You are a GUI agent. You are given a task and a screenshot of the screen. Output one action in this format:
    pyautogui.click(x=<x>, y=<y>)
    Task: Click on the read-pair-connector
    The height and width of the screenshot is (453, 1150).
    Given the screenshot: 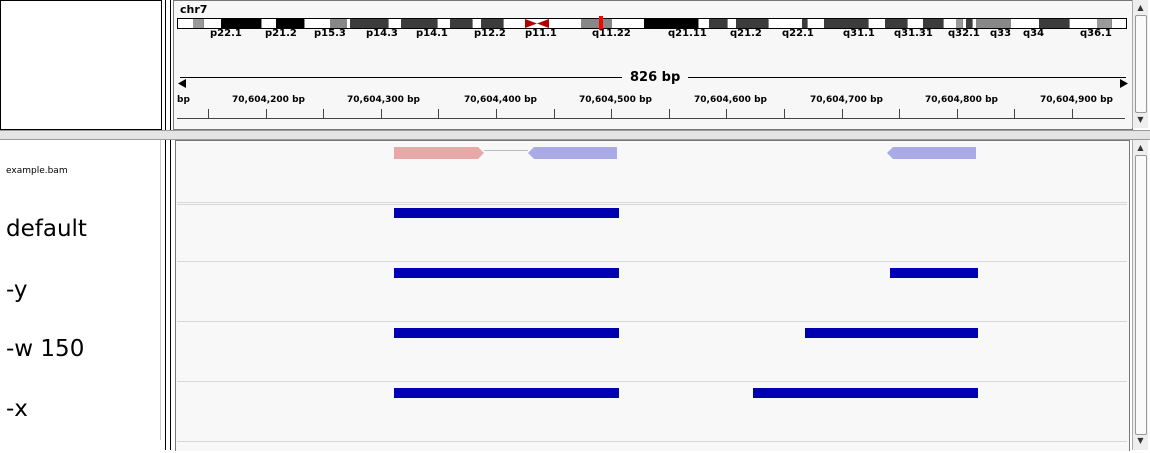 What is the action you would take?
    pyautogui.click(x=506, y=150)
    